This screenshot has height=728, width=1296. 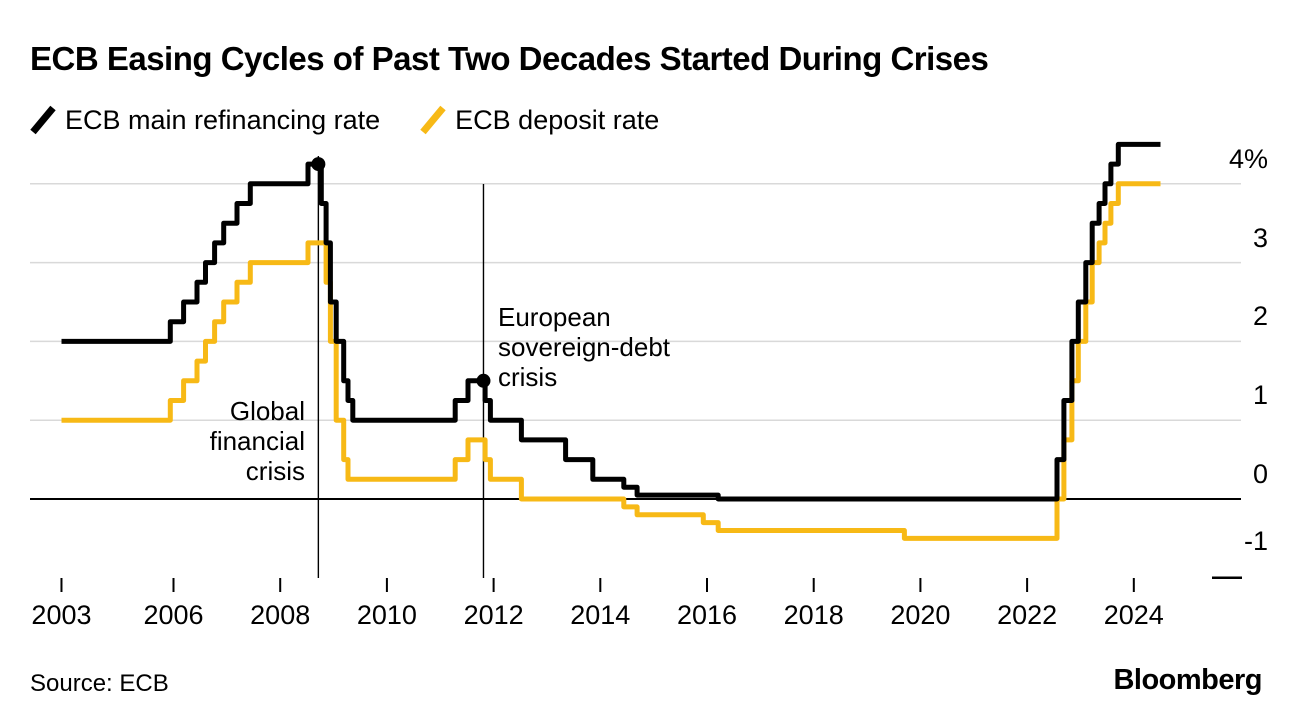 I want to click on y-axis-label: 2, so click(x=1260, y=316).